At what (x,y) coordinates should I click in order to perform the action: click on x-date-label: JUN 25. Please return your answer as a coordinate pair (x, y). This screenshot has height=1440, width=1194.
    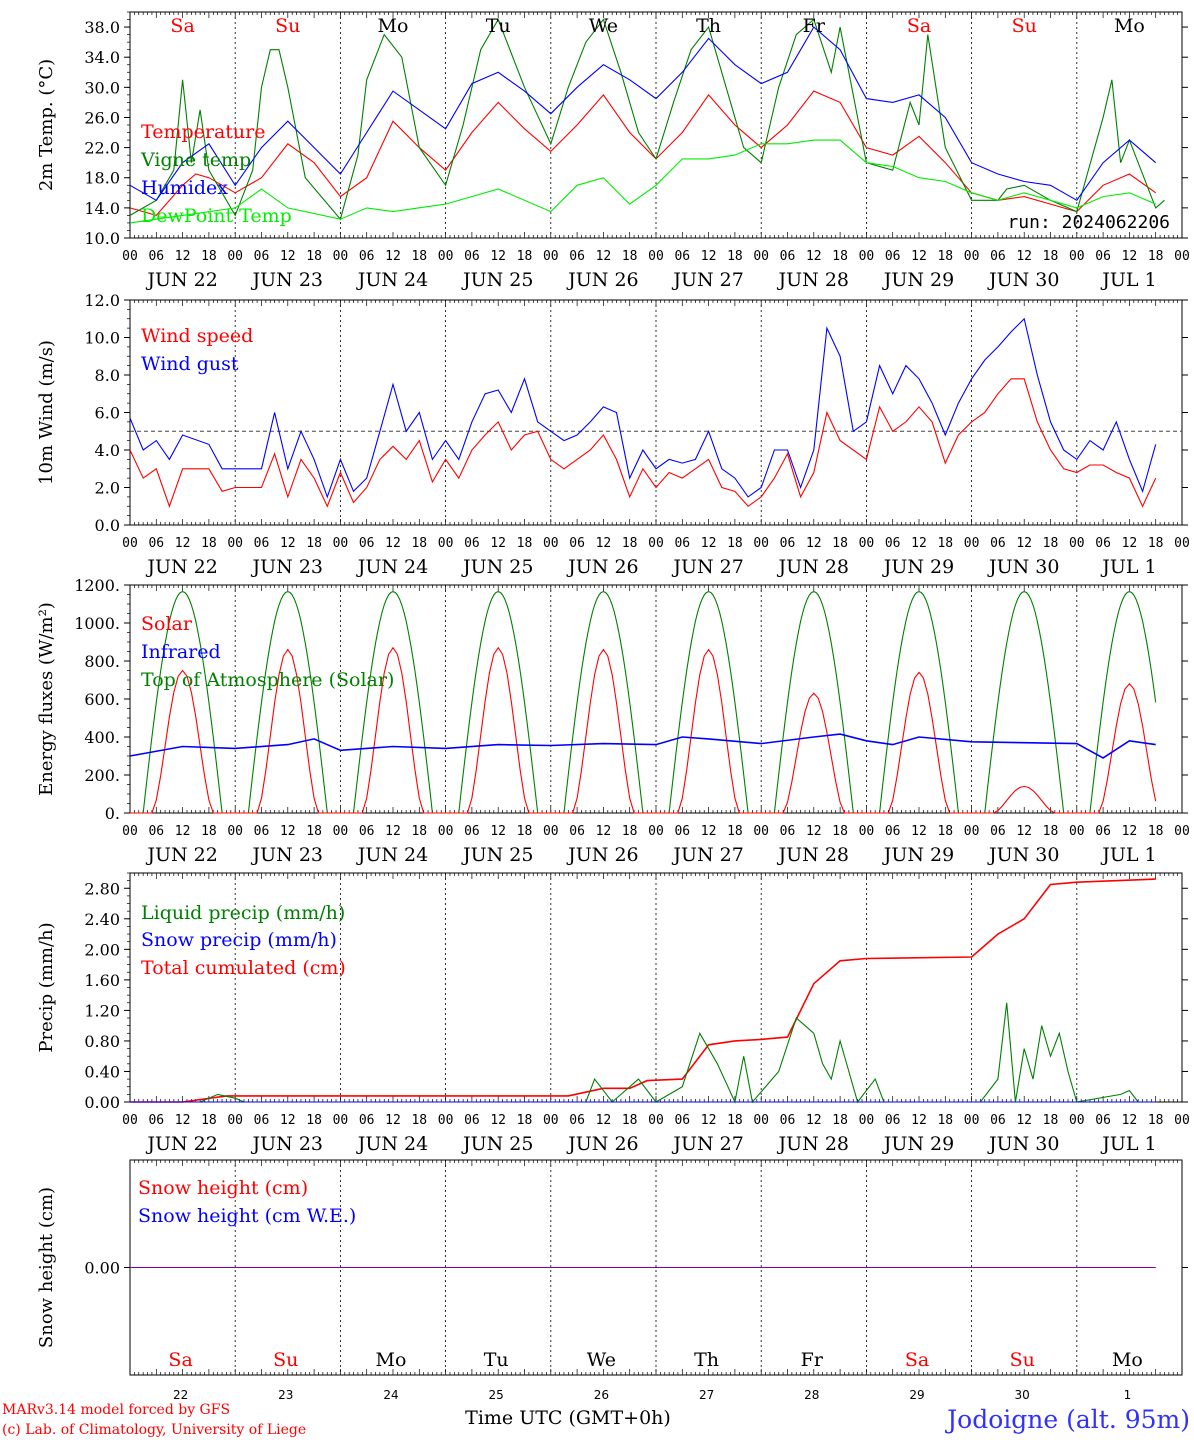
    Looking at the image, I should click on (497, 1144).